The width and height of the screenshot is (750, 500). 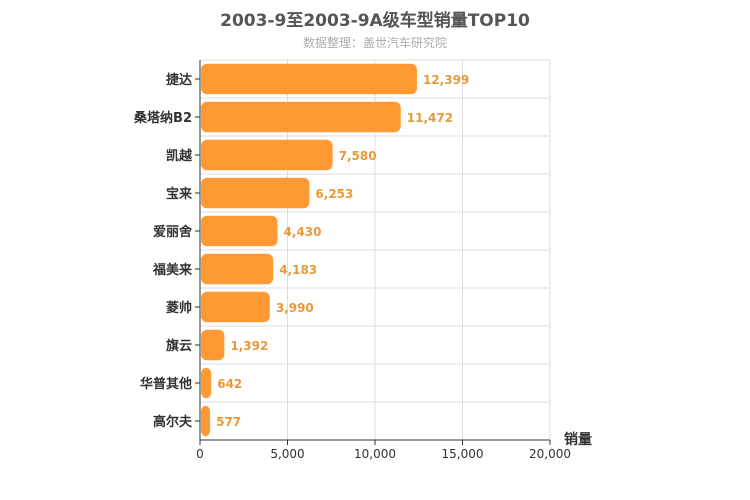 What do you see at coordinates (179, 308) in the screenshot?
I see `category-label: 菱帅` at bounding box center [179, 308].